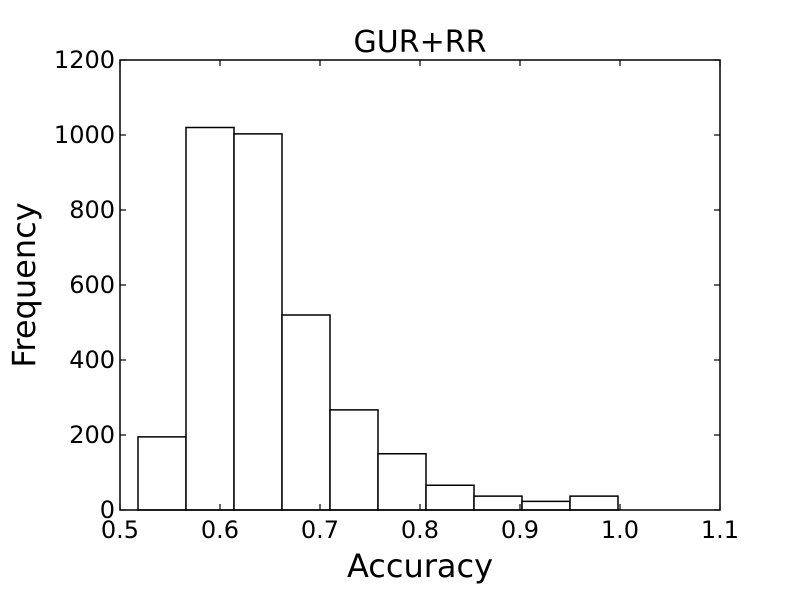 The image size is (800, 600). Describe the element at coordinates (107, 510) in the screenshot. I see `y-tick-label-0: 0` at that location.